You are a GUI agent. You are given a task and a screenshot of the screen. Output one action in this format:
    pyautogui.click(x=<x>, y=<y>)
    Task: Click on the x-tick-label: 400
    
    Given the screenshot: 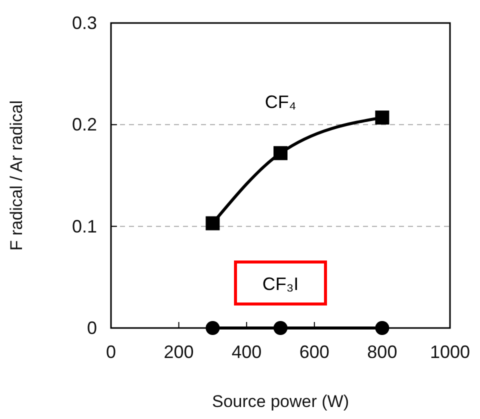 What is the action you would take?
    pyautogui.click(x=247, y=352)
    